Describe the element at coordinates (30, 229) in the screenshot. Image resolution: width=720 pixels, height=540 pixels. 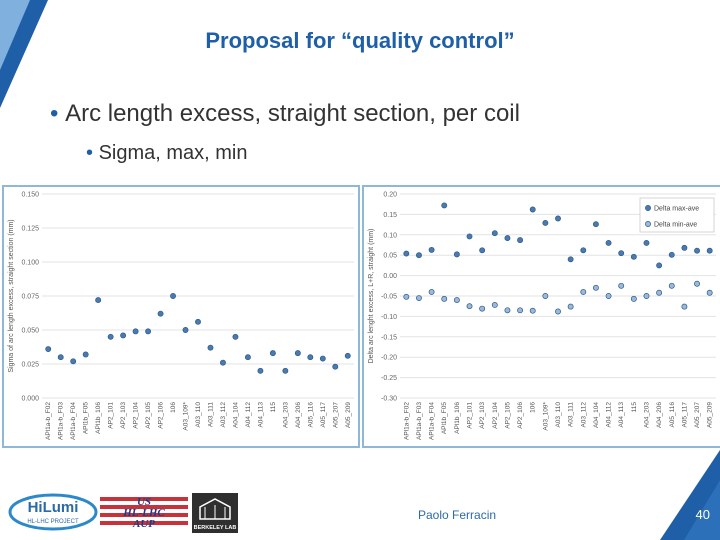
I see `y-tick-label: 0.125` at that location.